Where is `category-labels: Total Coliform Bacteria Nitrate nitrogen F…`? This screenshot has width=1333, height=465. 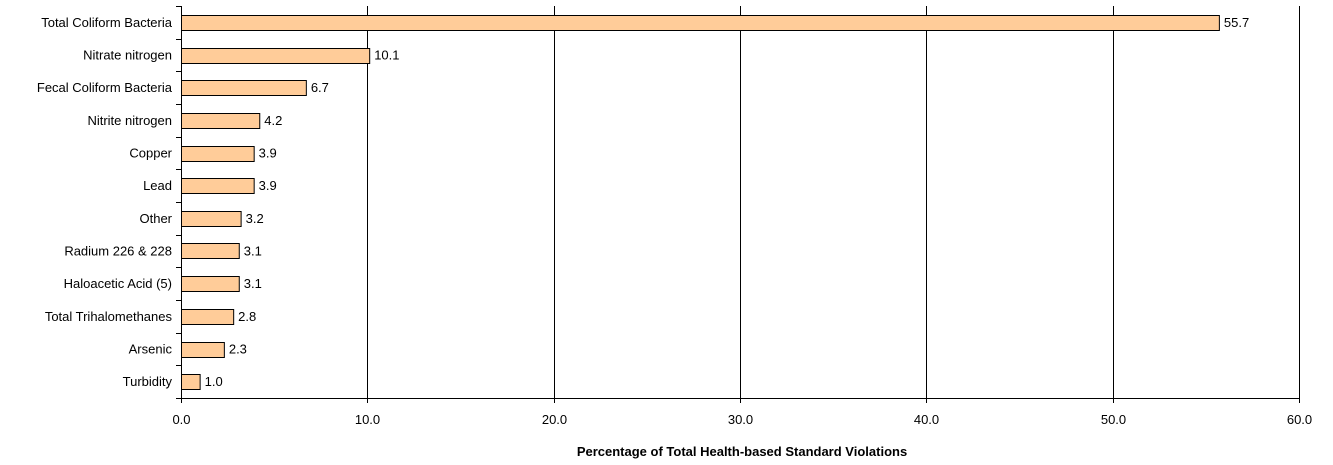 category-labels: Total Coliform Bacteria Nitrate nitrogen F… is located at coordinates (105, 202).